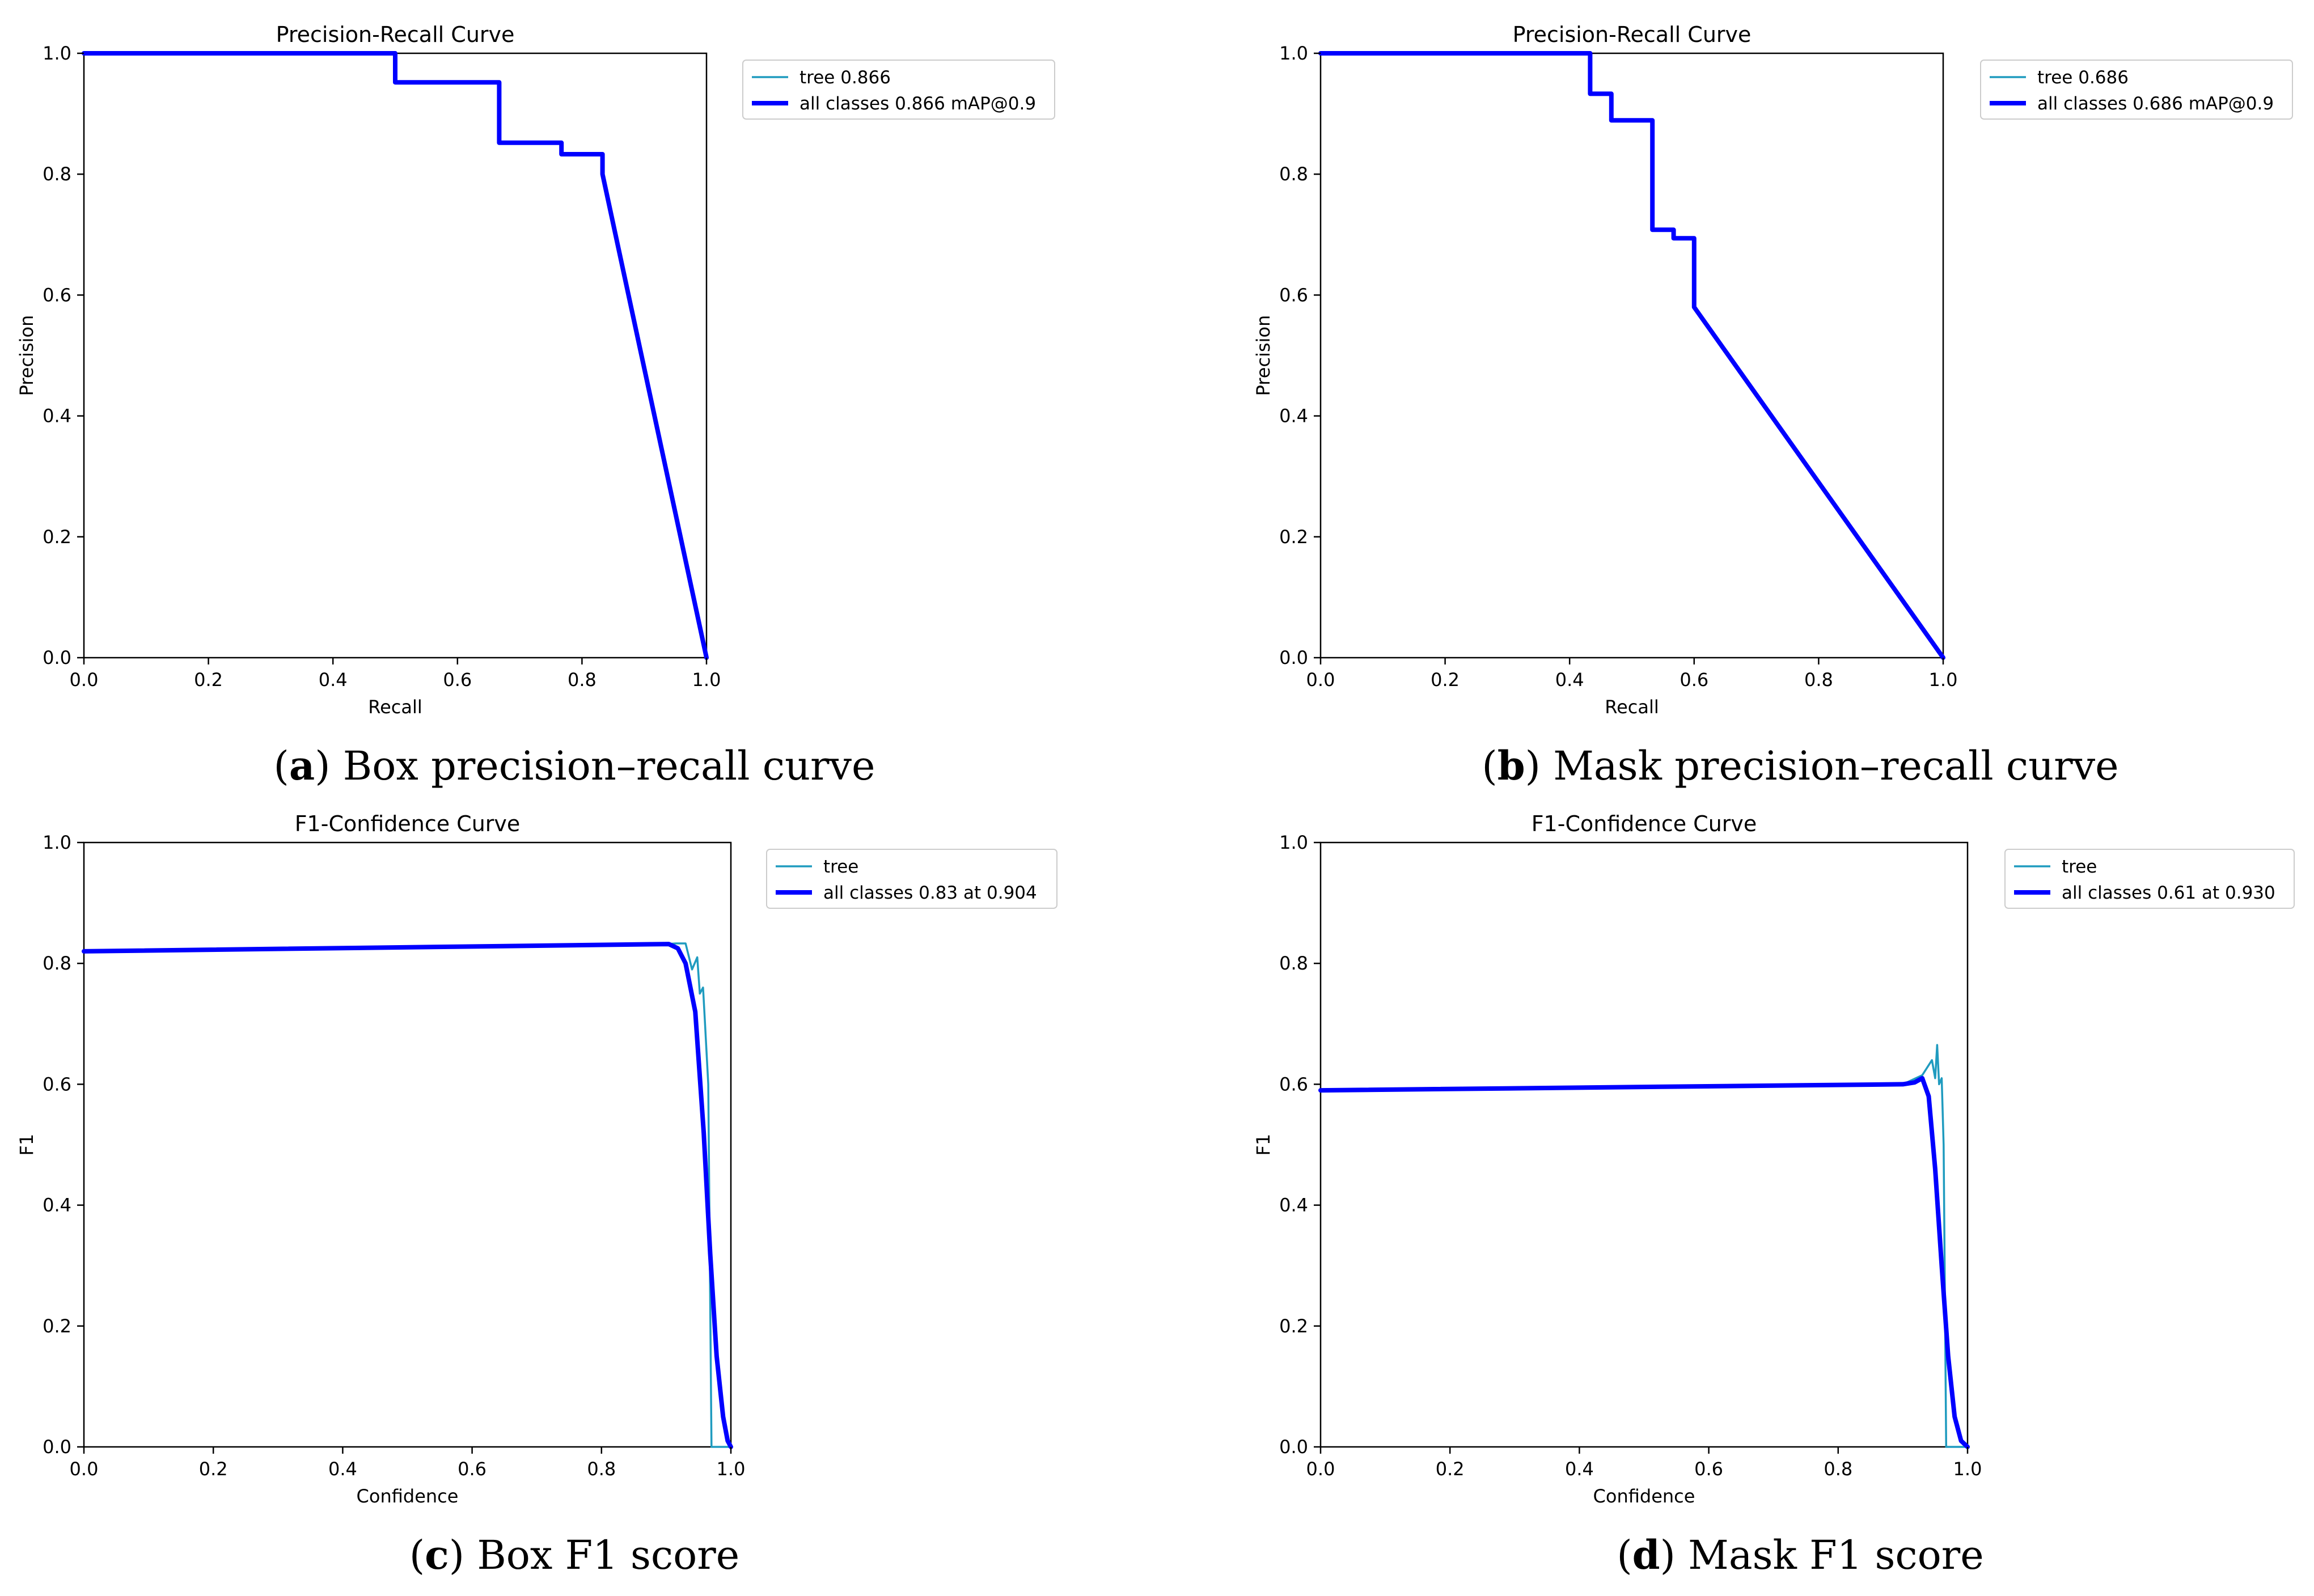 This screenshot has height=1596, width=2314. What do you see at coordinates (1646, 1554) in the screenshot?
I see `caption-letter: d` at bounding box center [1646, 1554].